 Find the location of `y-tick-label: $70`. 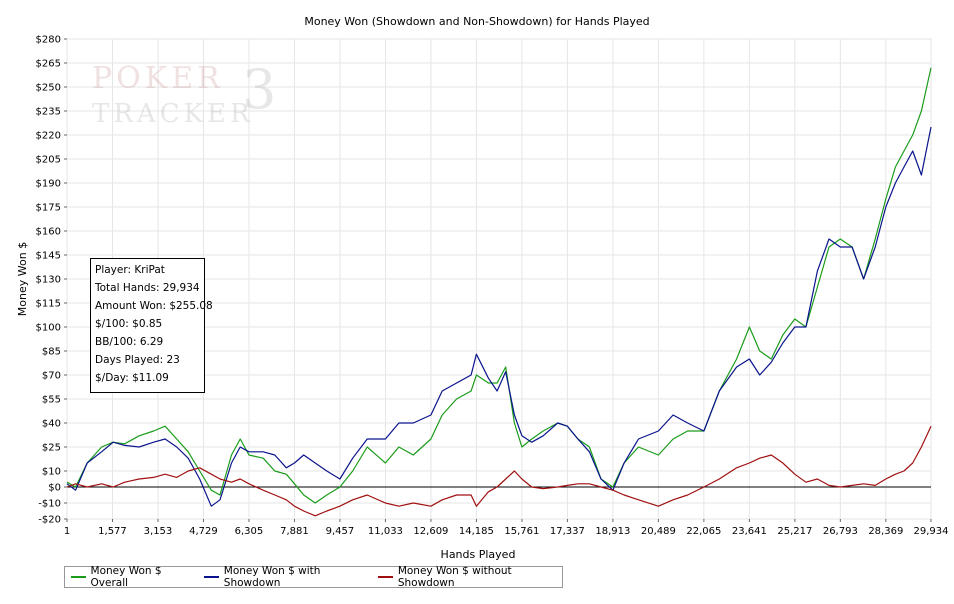

y-tick-label: $70 is located at coordinates (51, 376).